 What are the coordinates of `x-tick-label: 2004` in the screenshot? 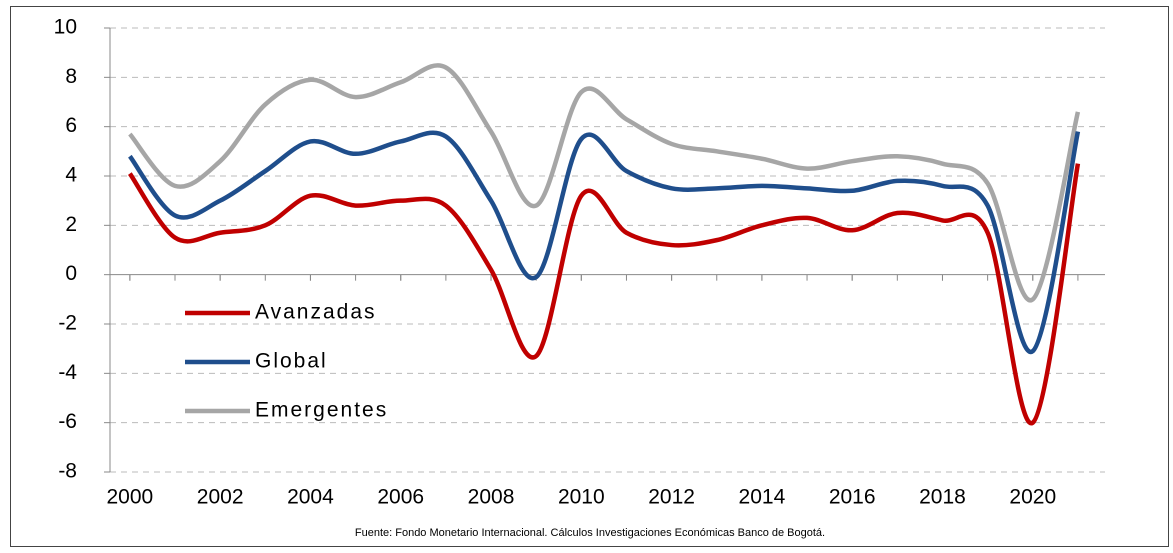 It's located at (310, 497).